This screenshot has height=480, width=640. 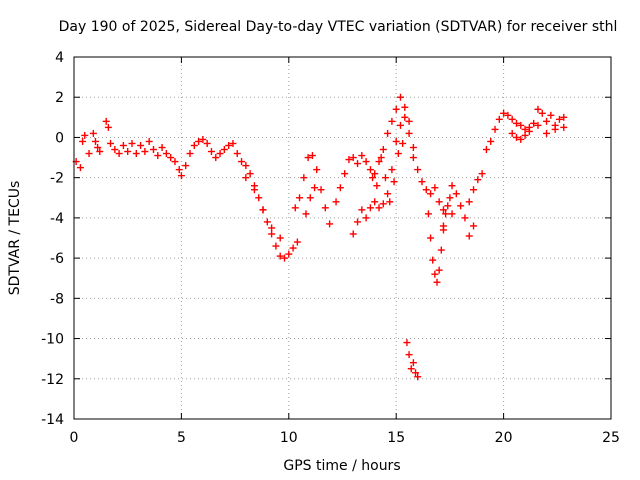 I want to click on y-tick-label: 4, so click(x=59, y=58).